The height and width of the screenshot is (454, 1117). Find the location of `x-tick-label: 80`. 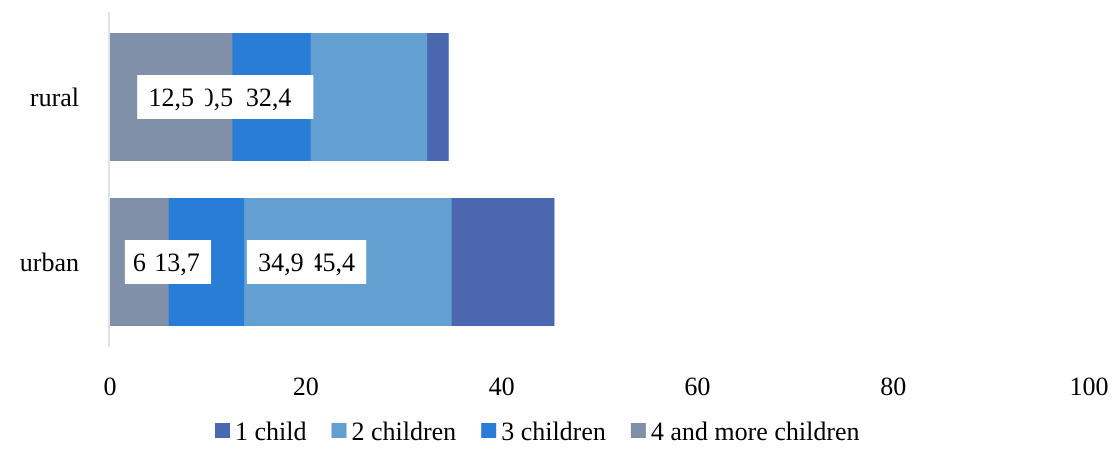

x-tick-label: 80 is located at coordinates (893, 386).